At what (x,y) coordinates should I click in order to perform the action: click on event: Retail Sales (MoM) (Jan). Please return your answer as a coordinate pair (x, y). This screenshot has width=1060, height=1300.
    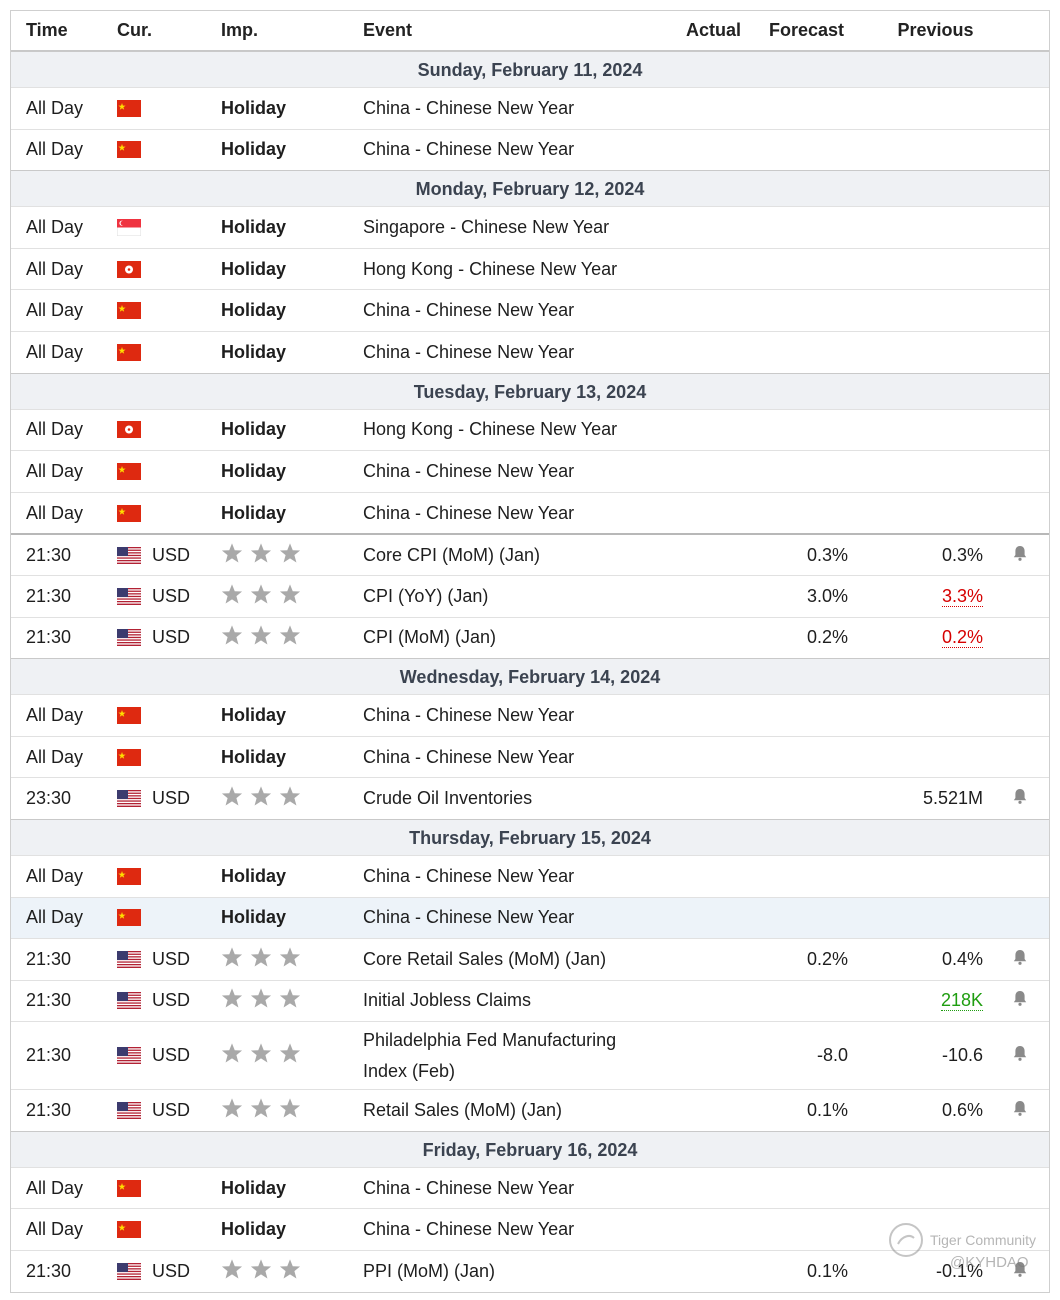
    Looking at the image, I should click on (463, 1110).